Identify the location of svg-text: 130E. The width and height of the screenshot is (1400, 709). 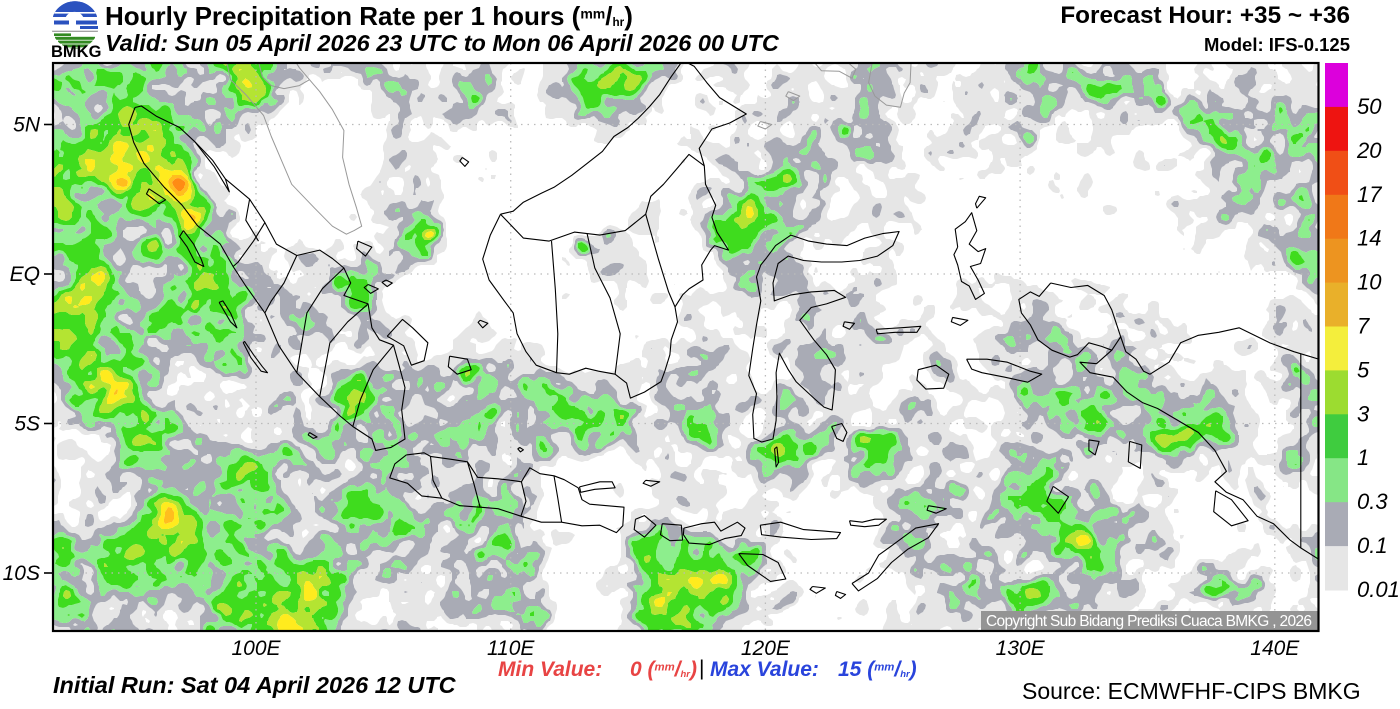
(1021, 648).